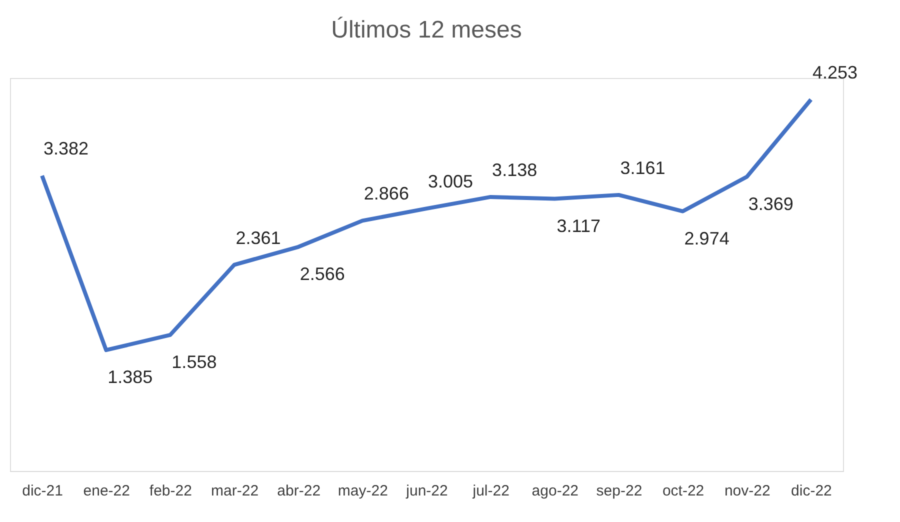 The image size is (900, 522). What do you see at coordinates (194, 362) in the screenshot?
I see `data-label: 1.558` at bounding box center [194, 362].